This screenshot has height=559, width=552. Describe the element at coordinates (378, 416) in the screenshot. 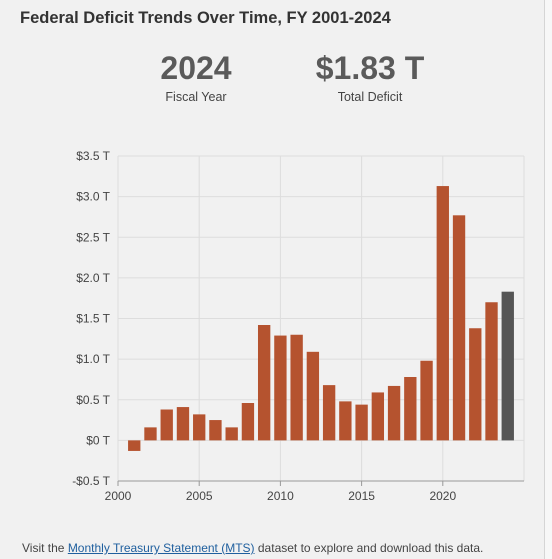

I see `bar-fy2016` at that location.